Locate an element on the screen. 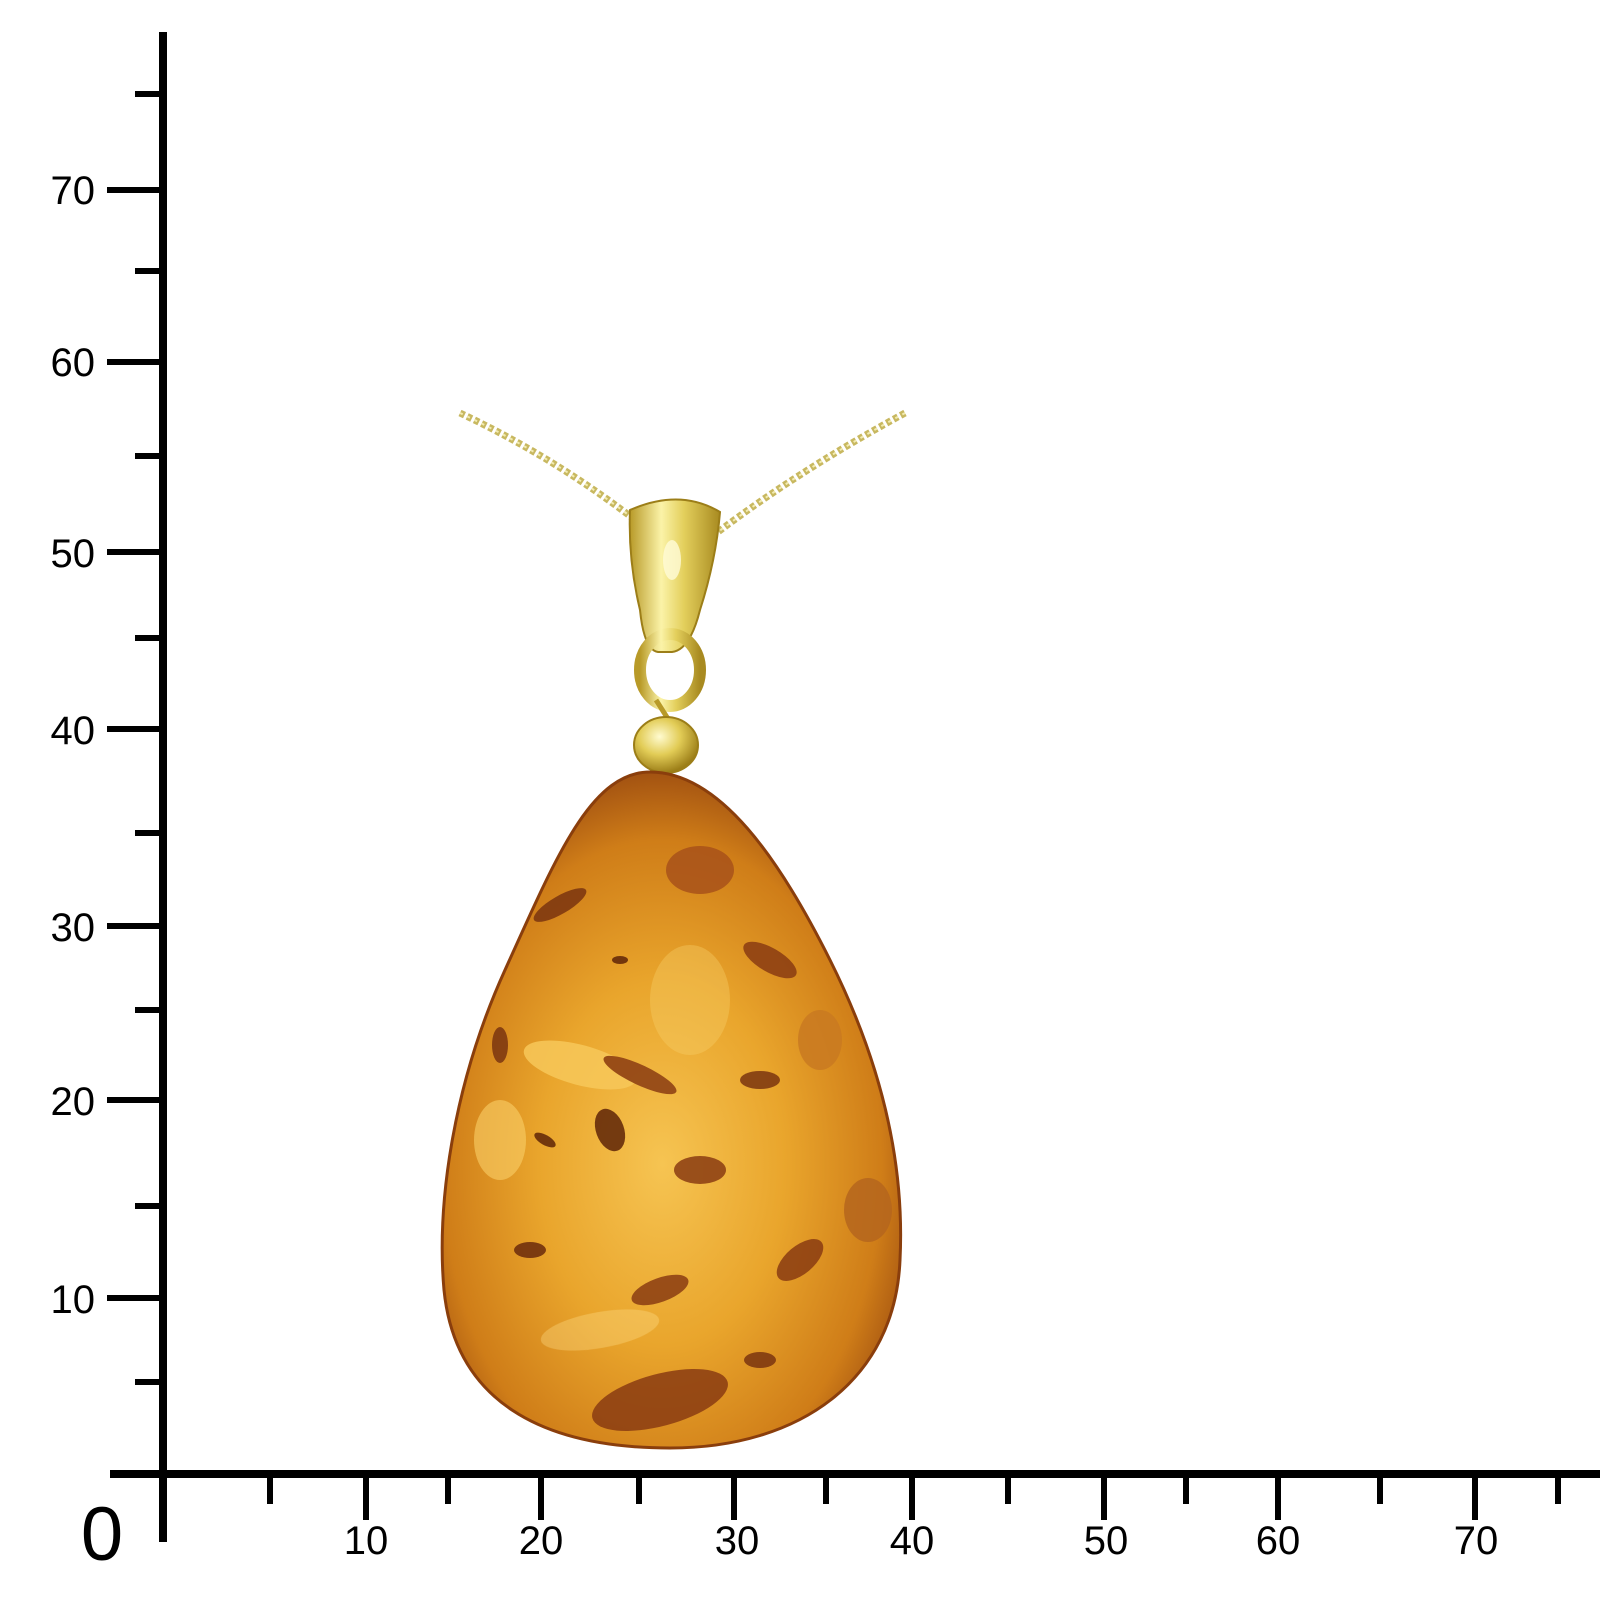 This screenshot has height=1600, width=1600. y-ticks is located at coordinates (135, 738).